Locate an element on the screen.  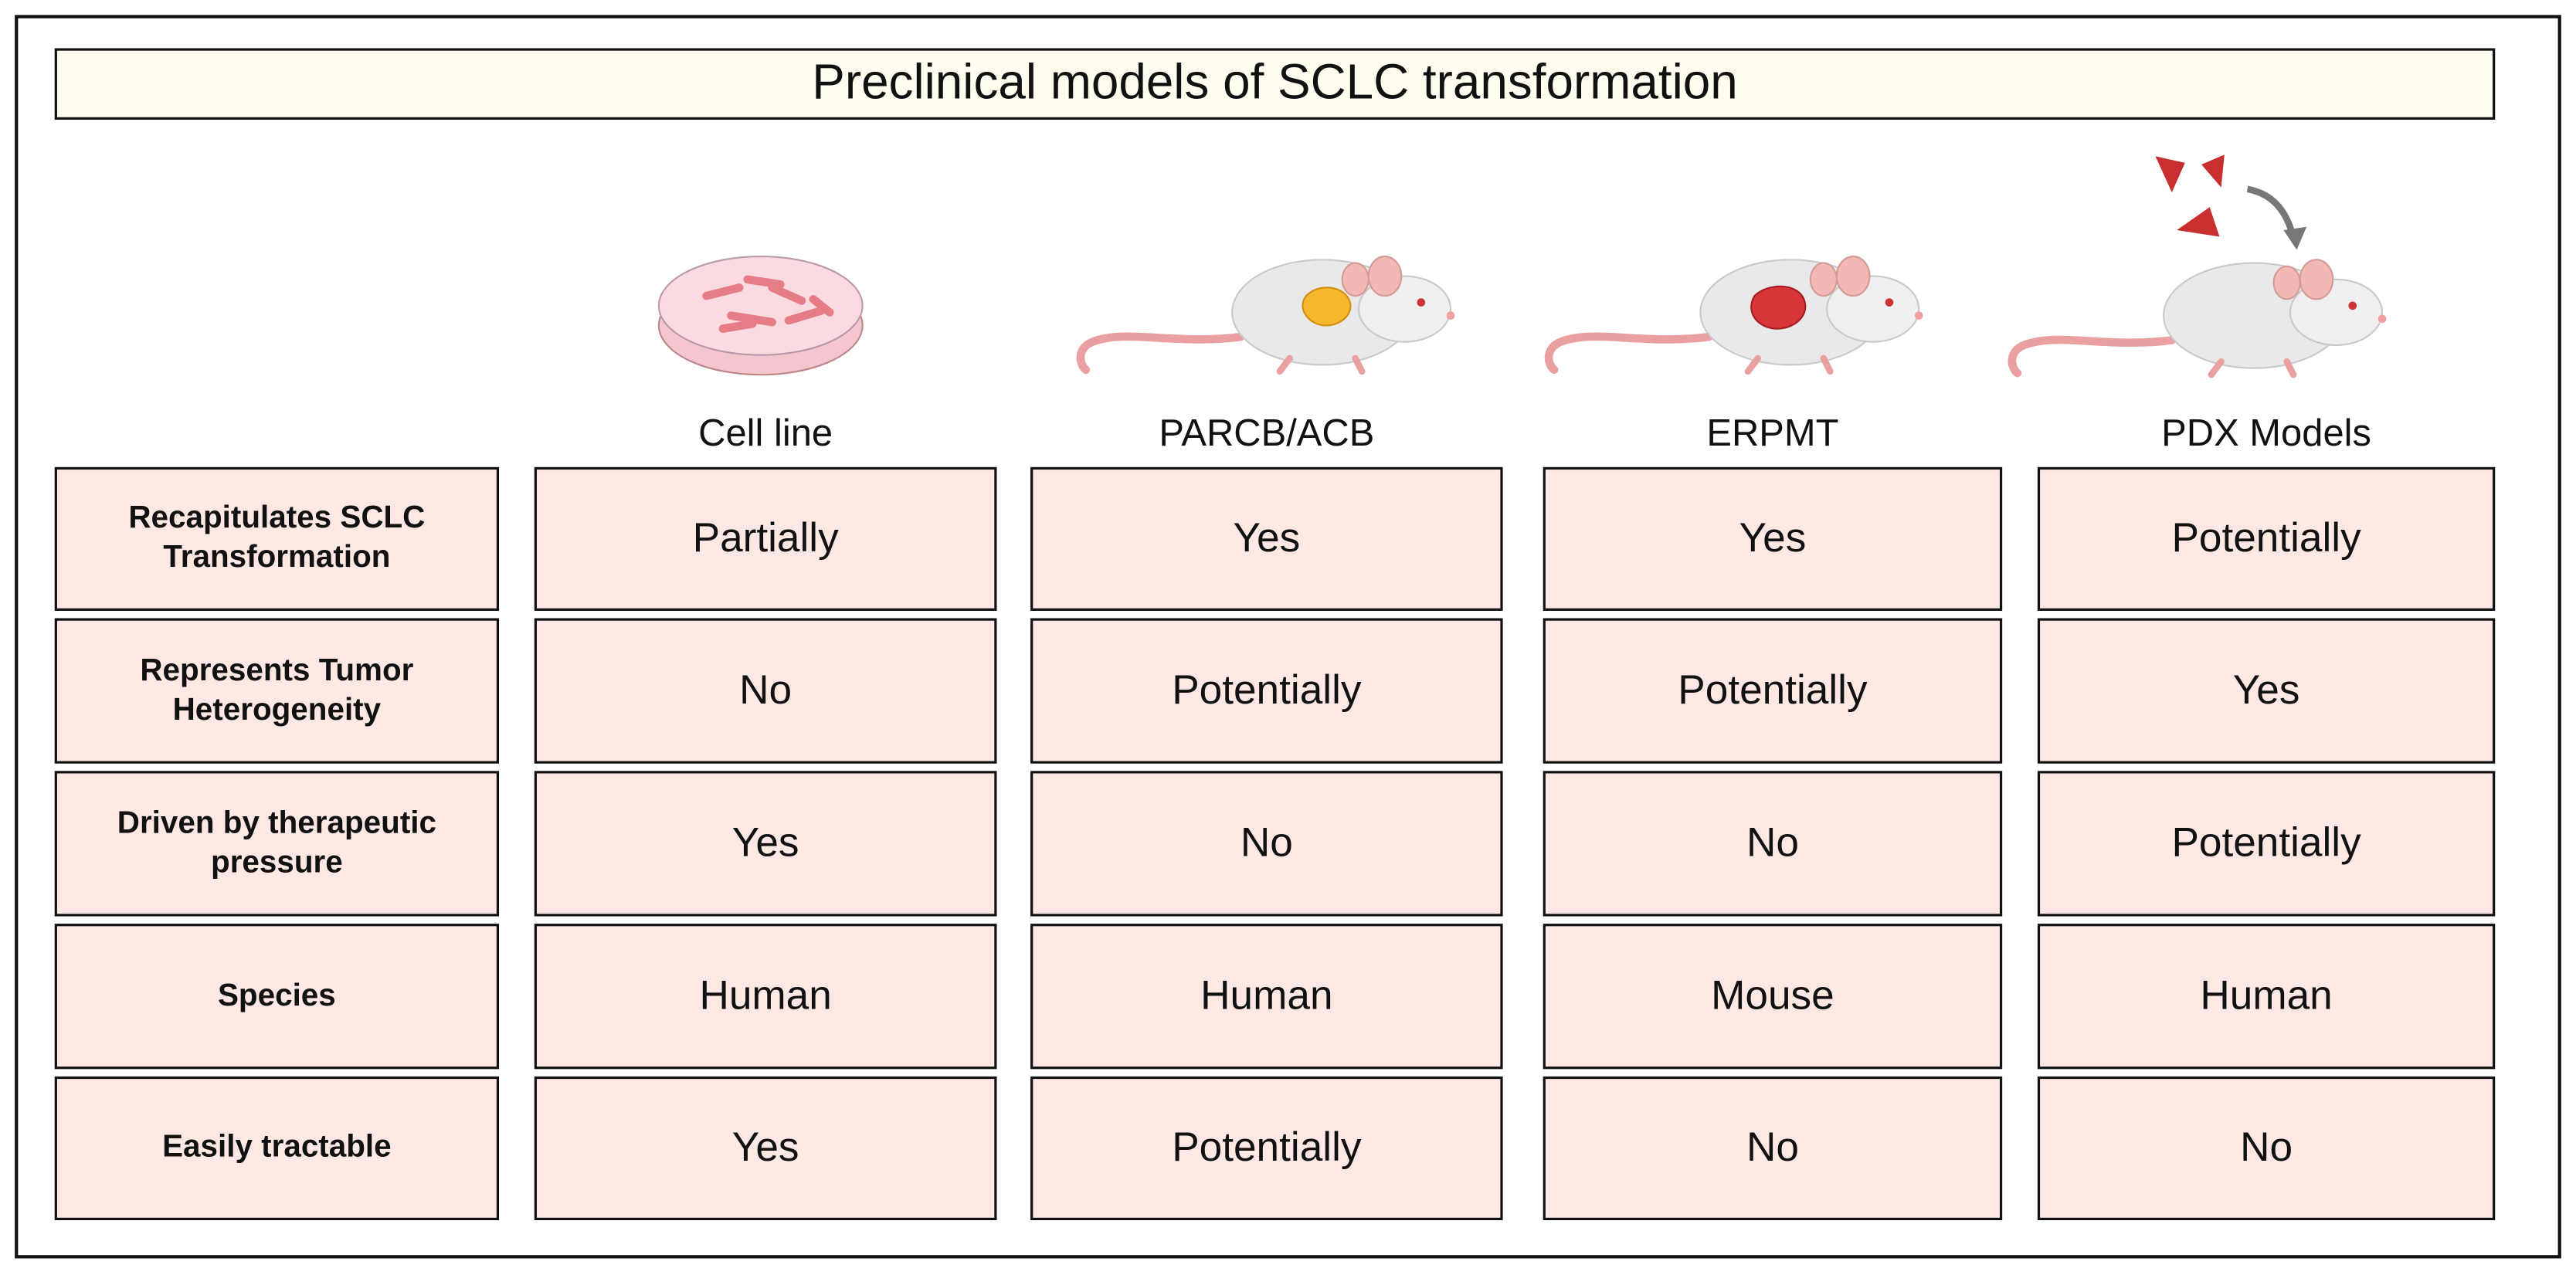
row-label-wrap: Easily tractable is located at coordinates (277, 1147).